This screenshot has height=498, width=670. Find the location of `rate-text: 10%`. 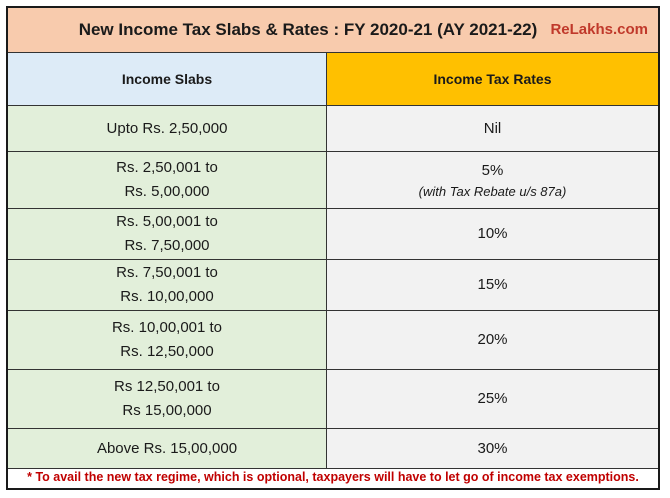

rate-text: 10% is located at coordinates (492, 233).